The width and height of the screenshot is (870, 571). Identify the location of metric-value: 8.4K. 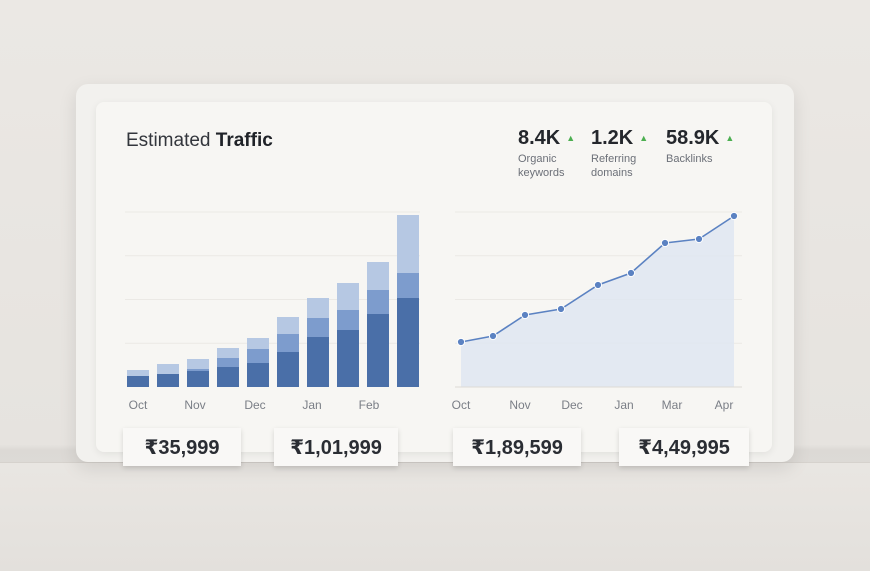
(539, 138).